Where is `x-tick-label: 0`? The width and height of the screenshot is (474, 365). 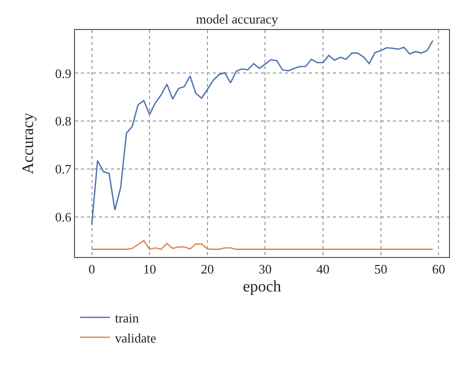
x-tick-label: 0 is located at coordinates (92, 269).